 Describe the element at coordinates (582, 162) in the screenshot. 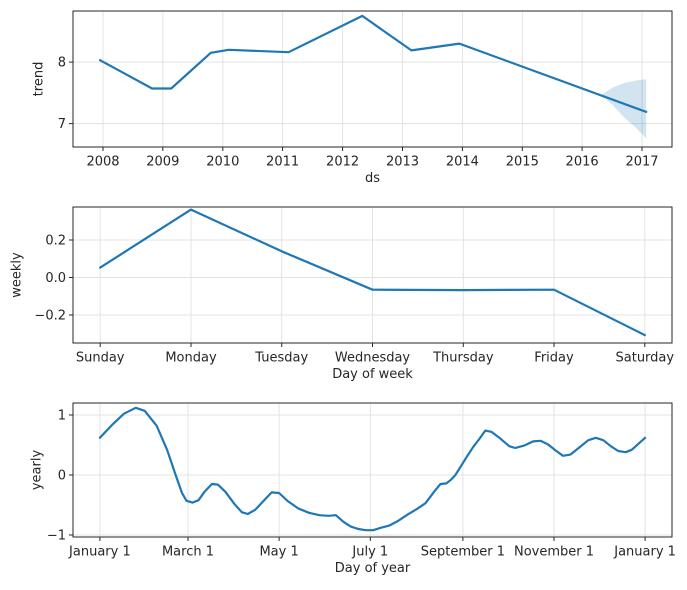

I see `x-tick-label: 2016` at that location.